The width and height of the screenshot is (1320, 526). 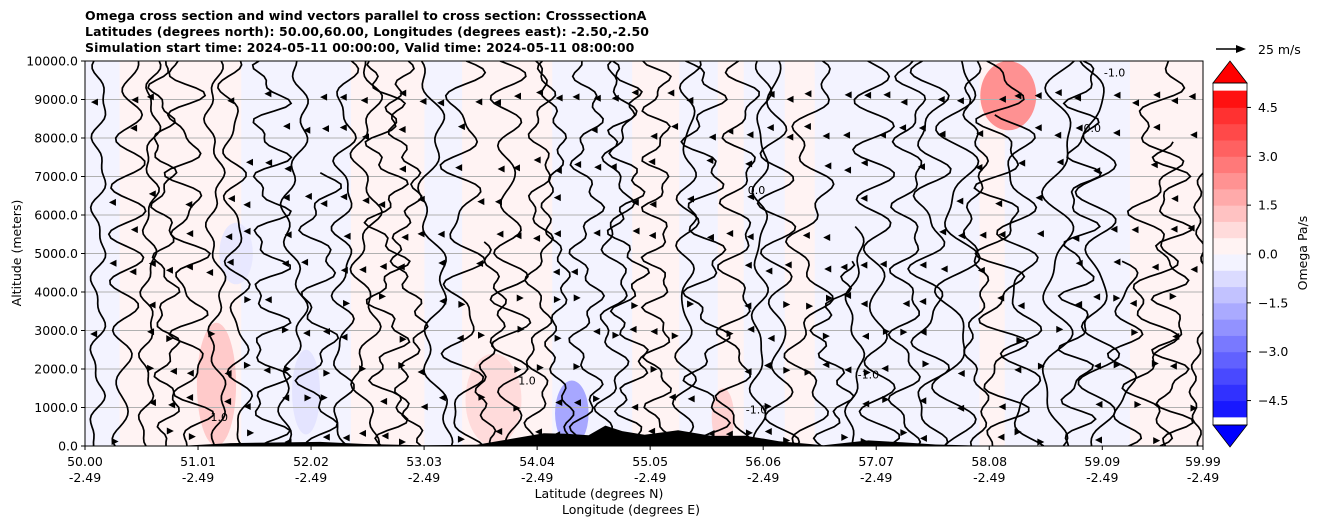 What do you see at coordinates (56, 407) in the screenshot?
I see `y-tick-label: 1000.0` at bounding box center [56, 407].